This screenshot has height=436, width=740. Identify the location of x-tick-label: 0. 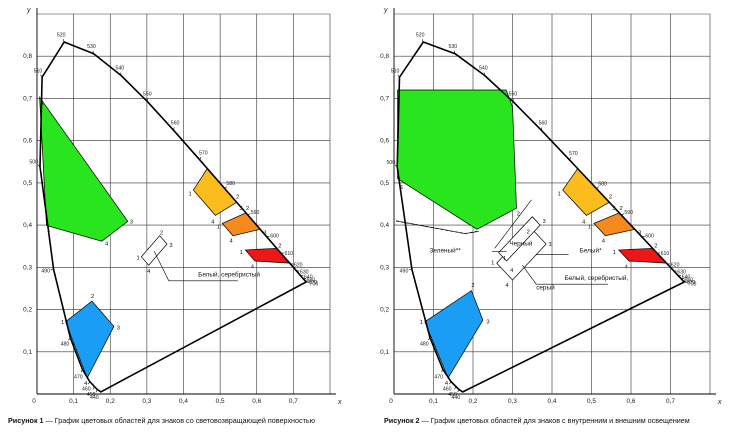
(34, 401).